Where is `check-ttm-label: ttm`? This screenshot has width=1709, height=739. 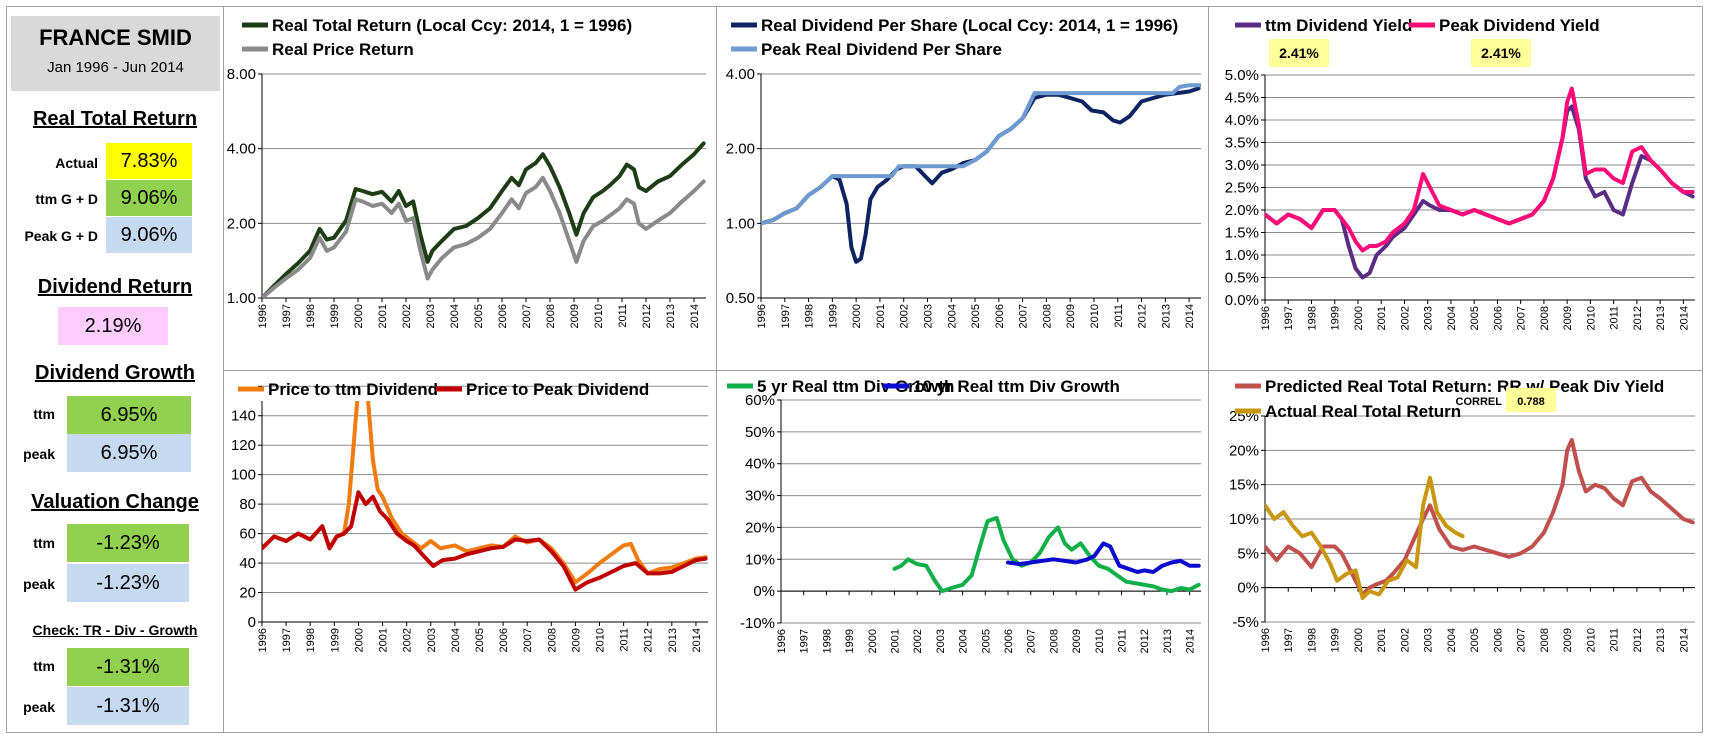 check-ttm-label: ttm is located at coordinates (44, 666).